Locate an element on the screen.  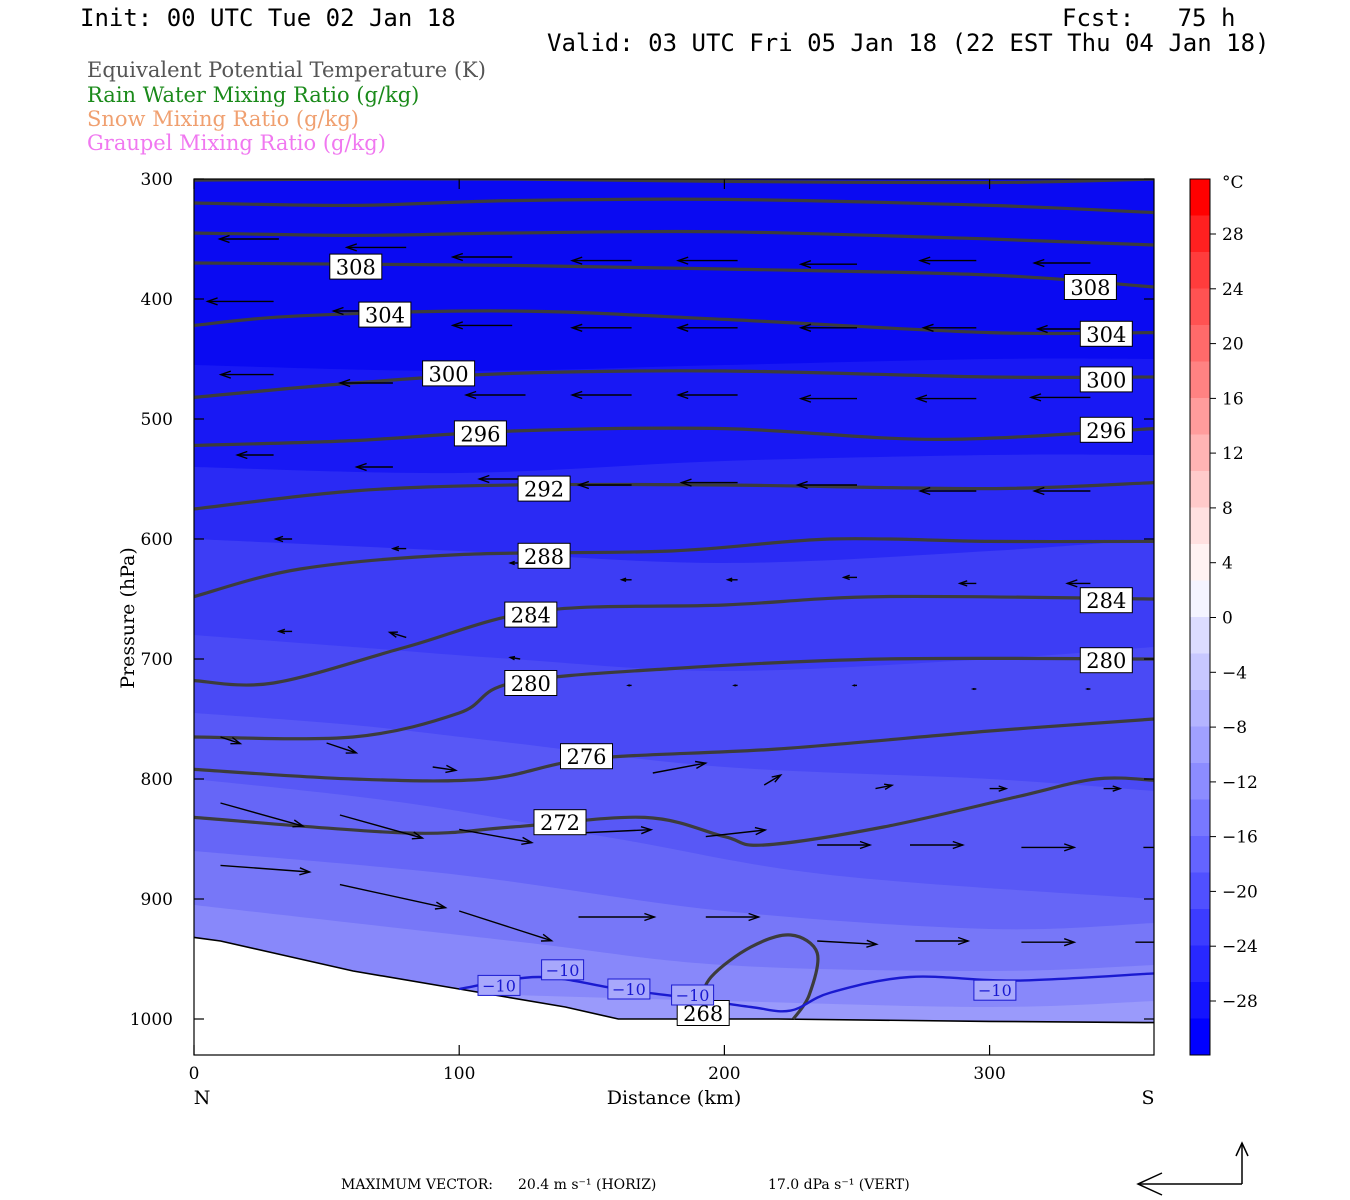
colorbar-label: −12 is located at coordinates (1240, 783).